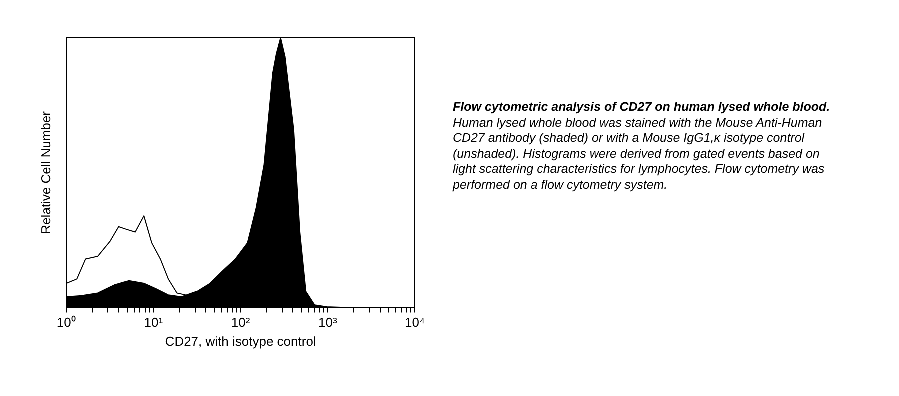 The image size is (899, 396). What do you see at coordinates (415, 322) in the screenshot?
I see `x-tick-label: 10⁴` at bounding box center [415, 322].